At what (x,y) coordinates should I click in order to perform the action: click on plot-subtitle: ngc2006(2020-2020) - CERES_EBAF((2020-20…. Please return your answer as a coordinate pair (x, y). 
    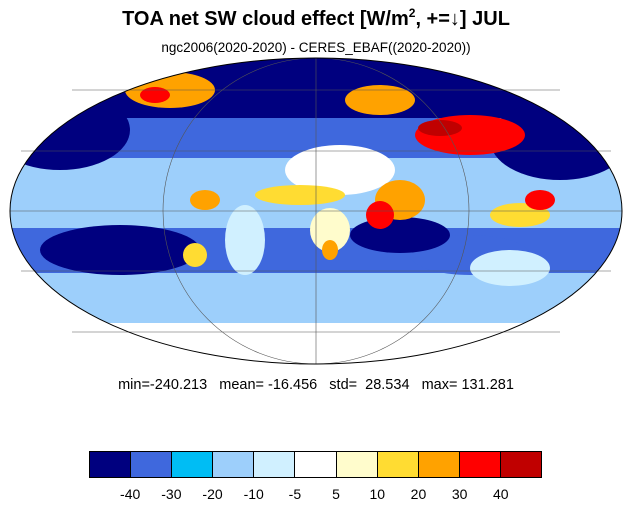
    Looking at the image, I should click on (316, 47).